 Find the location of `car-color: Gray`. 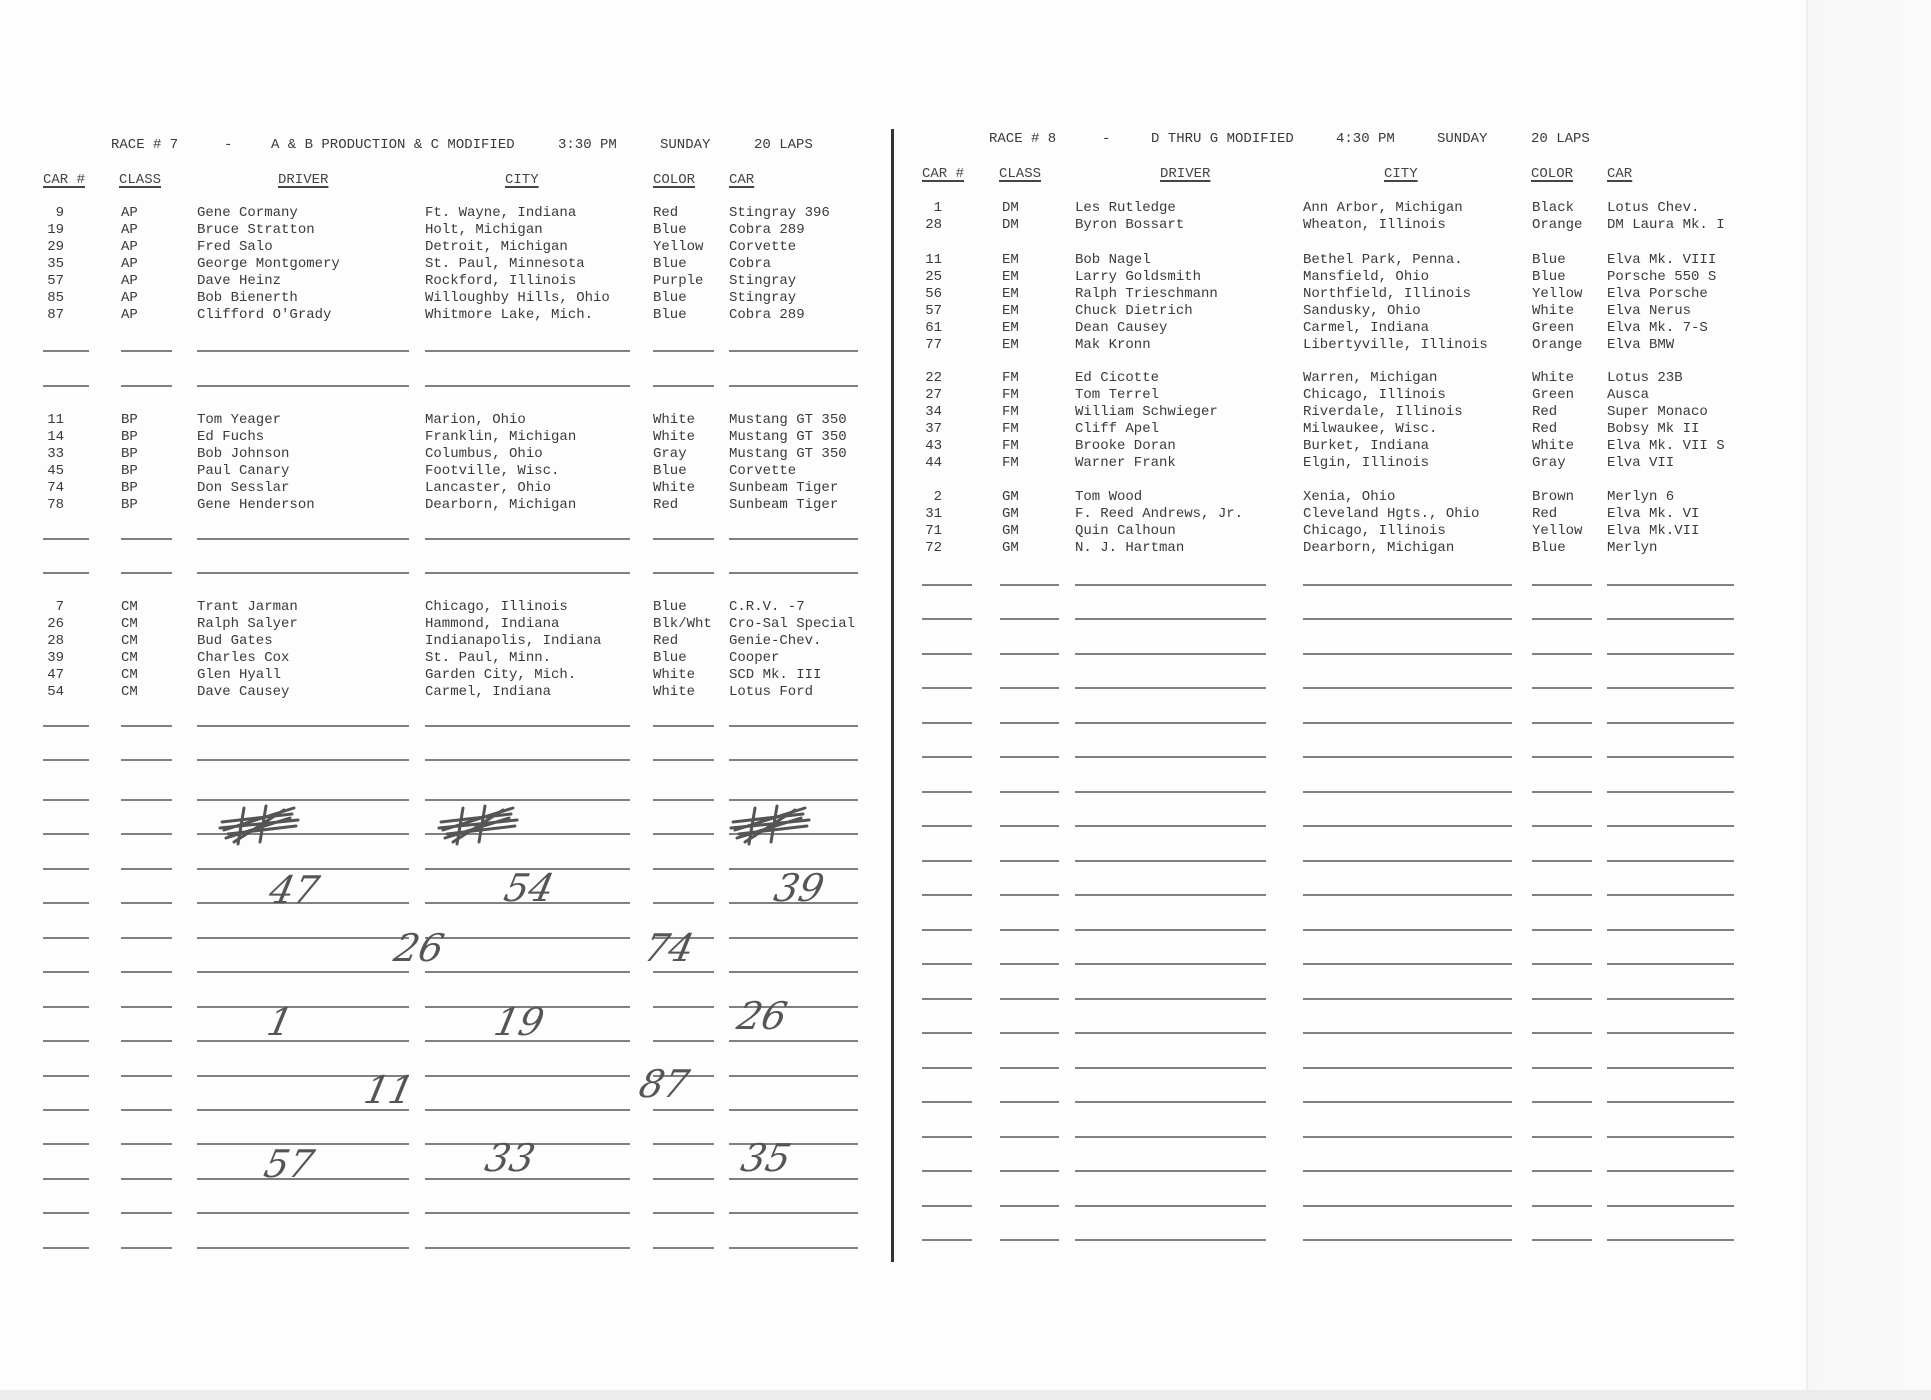

car-color: Gray is located at coordinates (670, 454).